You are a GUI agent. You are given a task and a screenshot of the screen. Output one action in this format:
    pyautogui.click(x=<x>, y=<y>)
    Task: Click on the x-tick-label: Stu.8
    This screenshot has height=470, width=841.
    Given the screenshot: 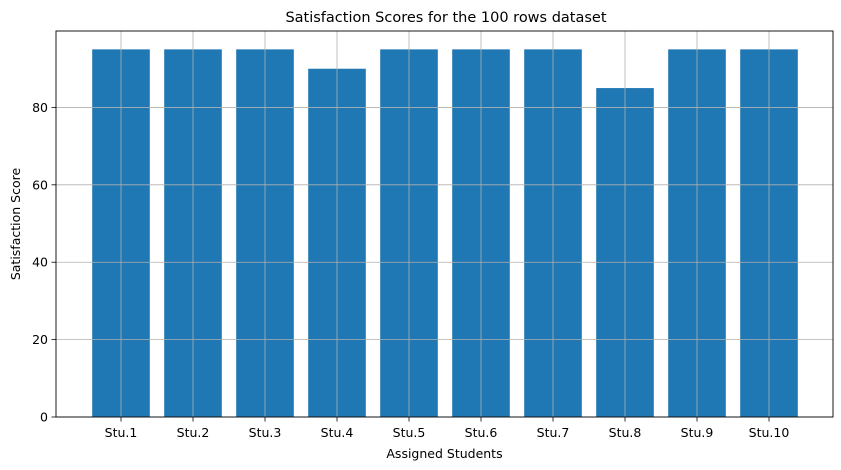 What is the action you would take?
    pyautogui.click(x=625, y=432)
    